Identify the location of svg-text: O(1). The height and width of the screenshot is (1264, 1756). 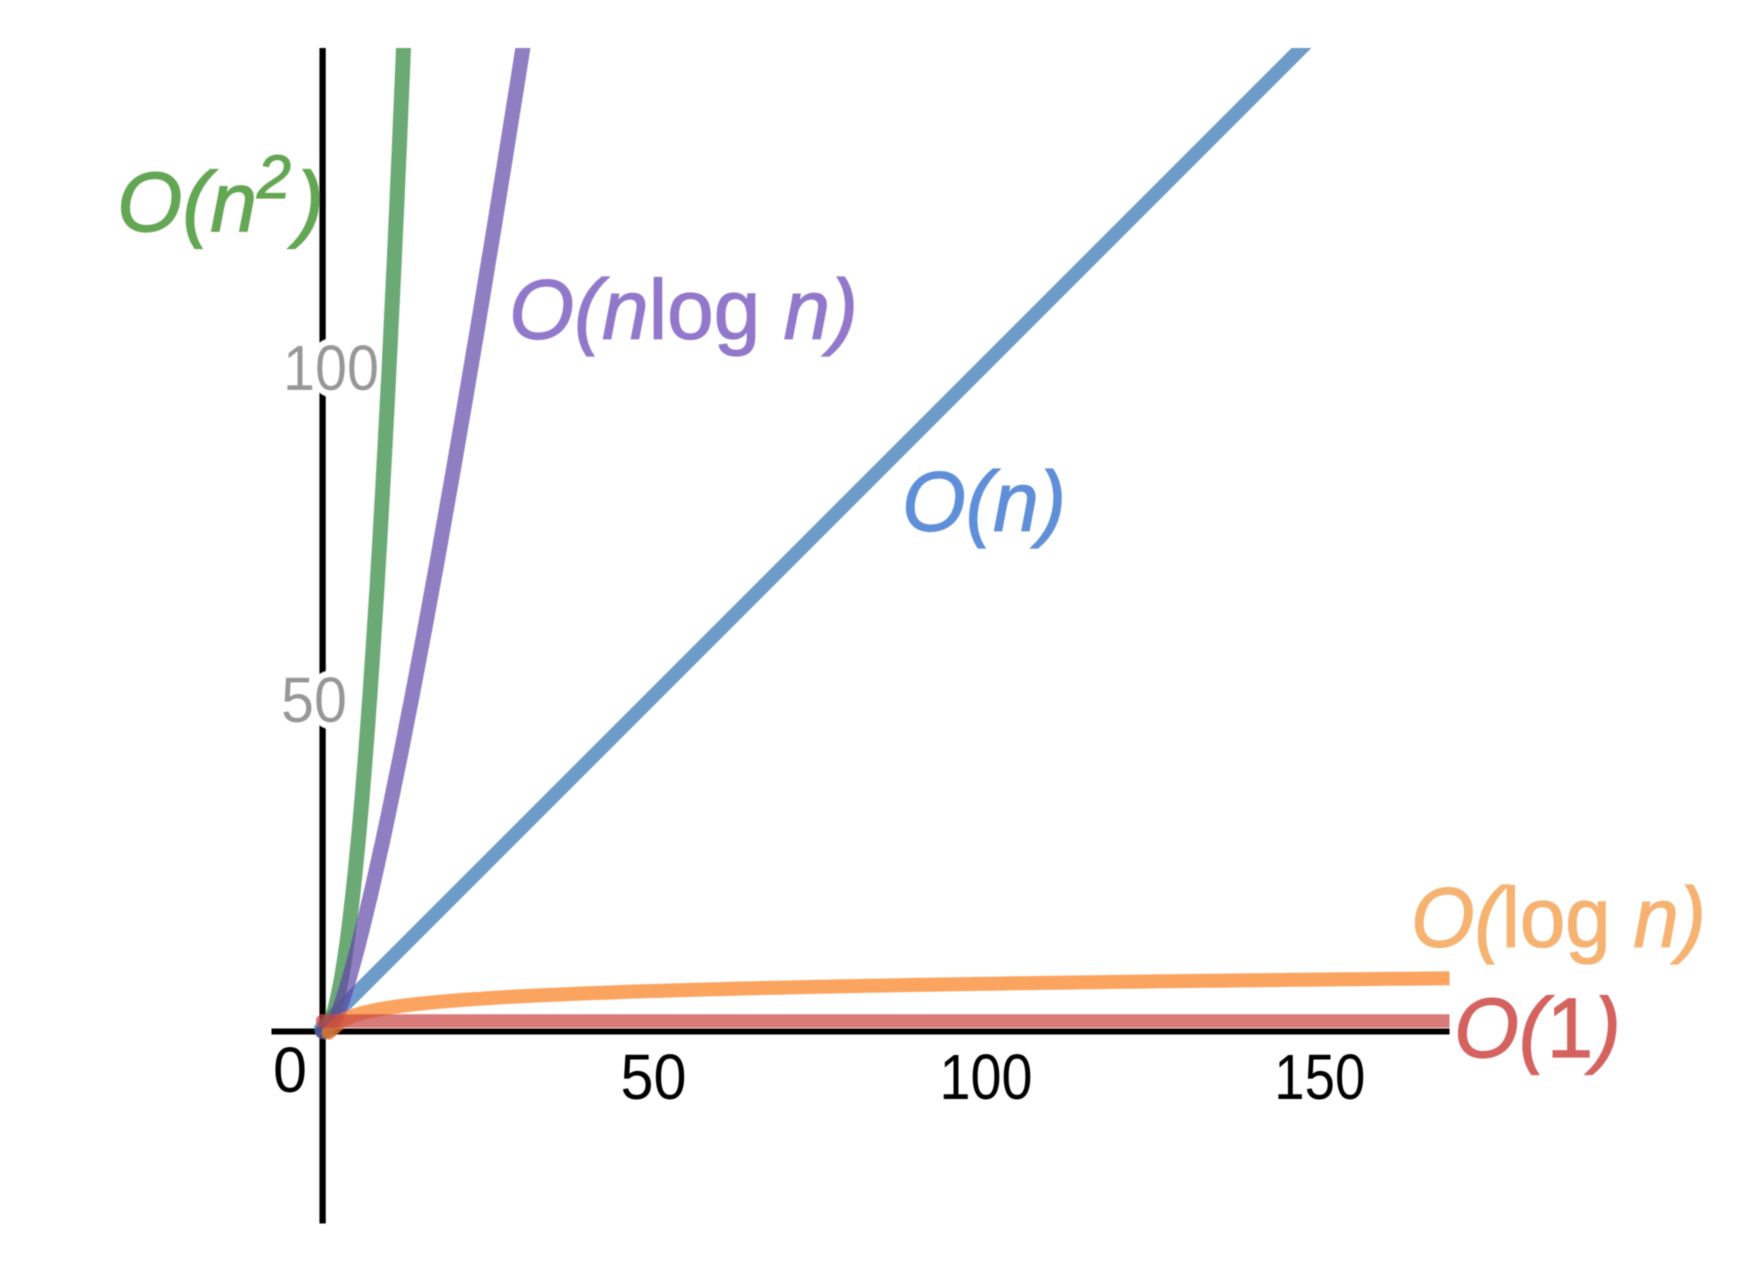
(1537, 1028).